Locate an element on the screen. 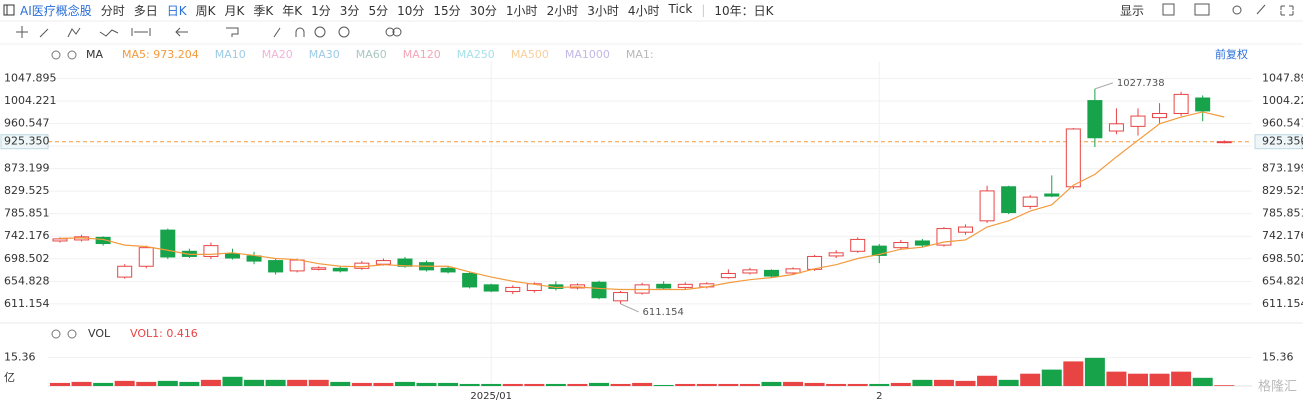  ma-legend: MA30 is located at coordinates (324, 54).